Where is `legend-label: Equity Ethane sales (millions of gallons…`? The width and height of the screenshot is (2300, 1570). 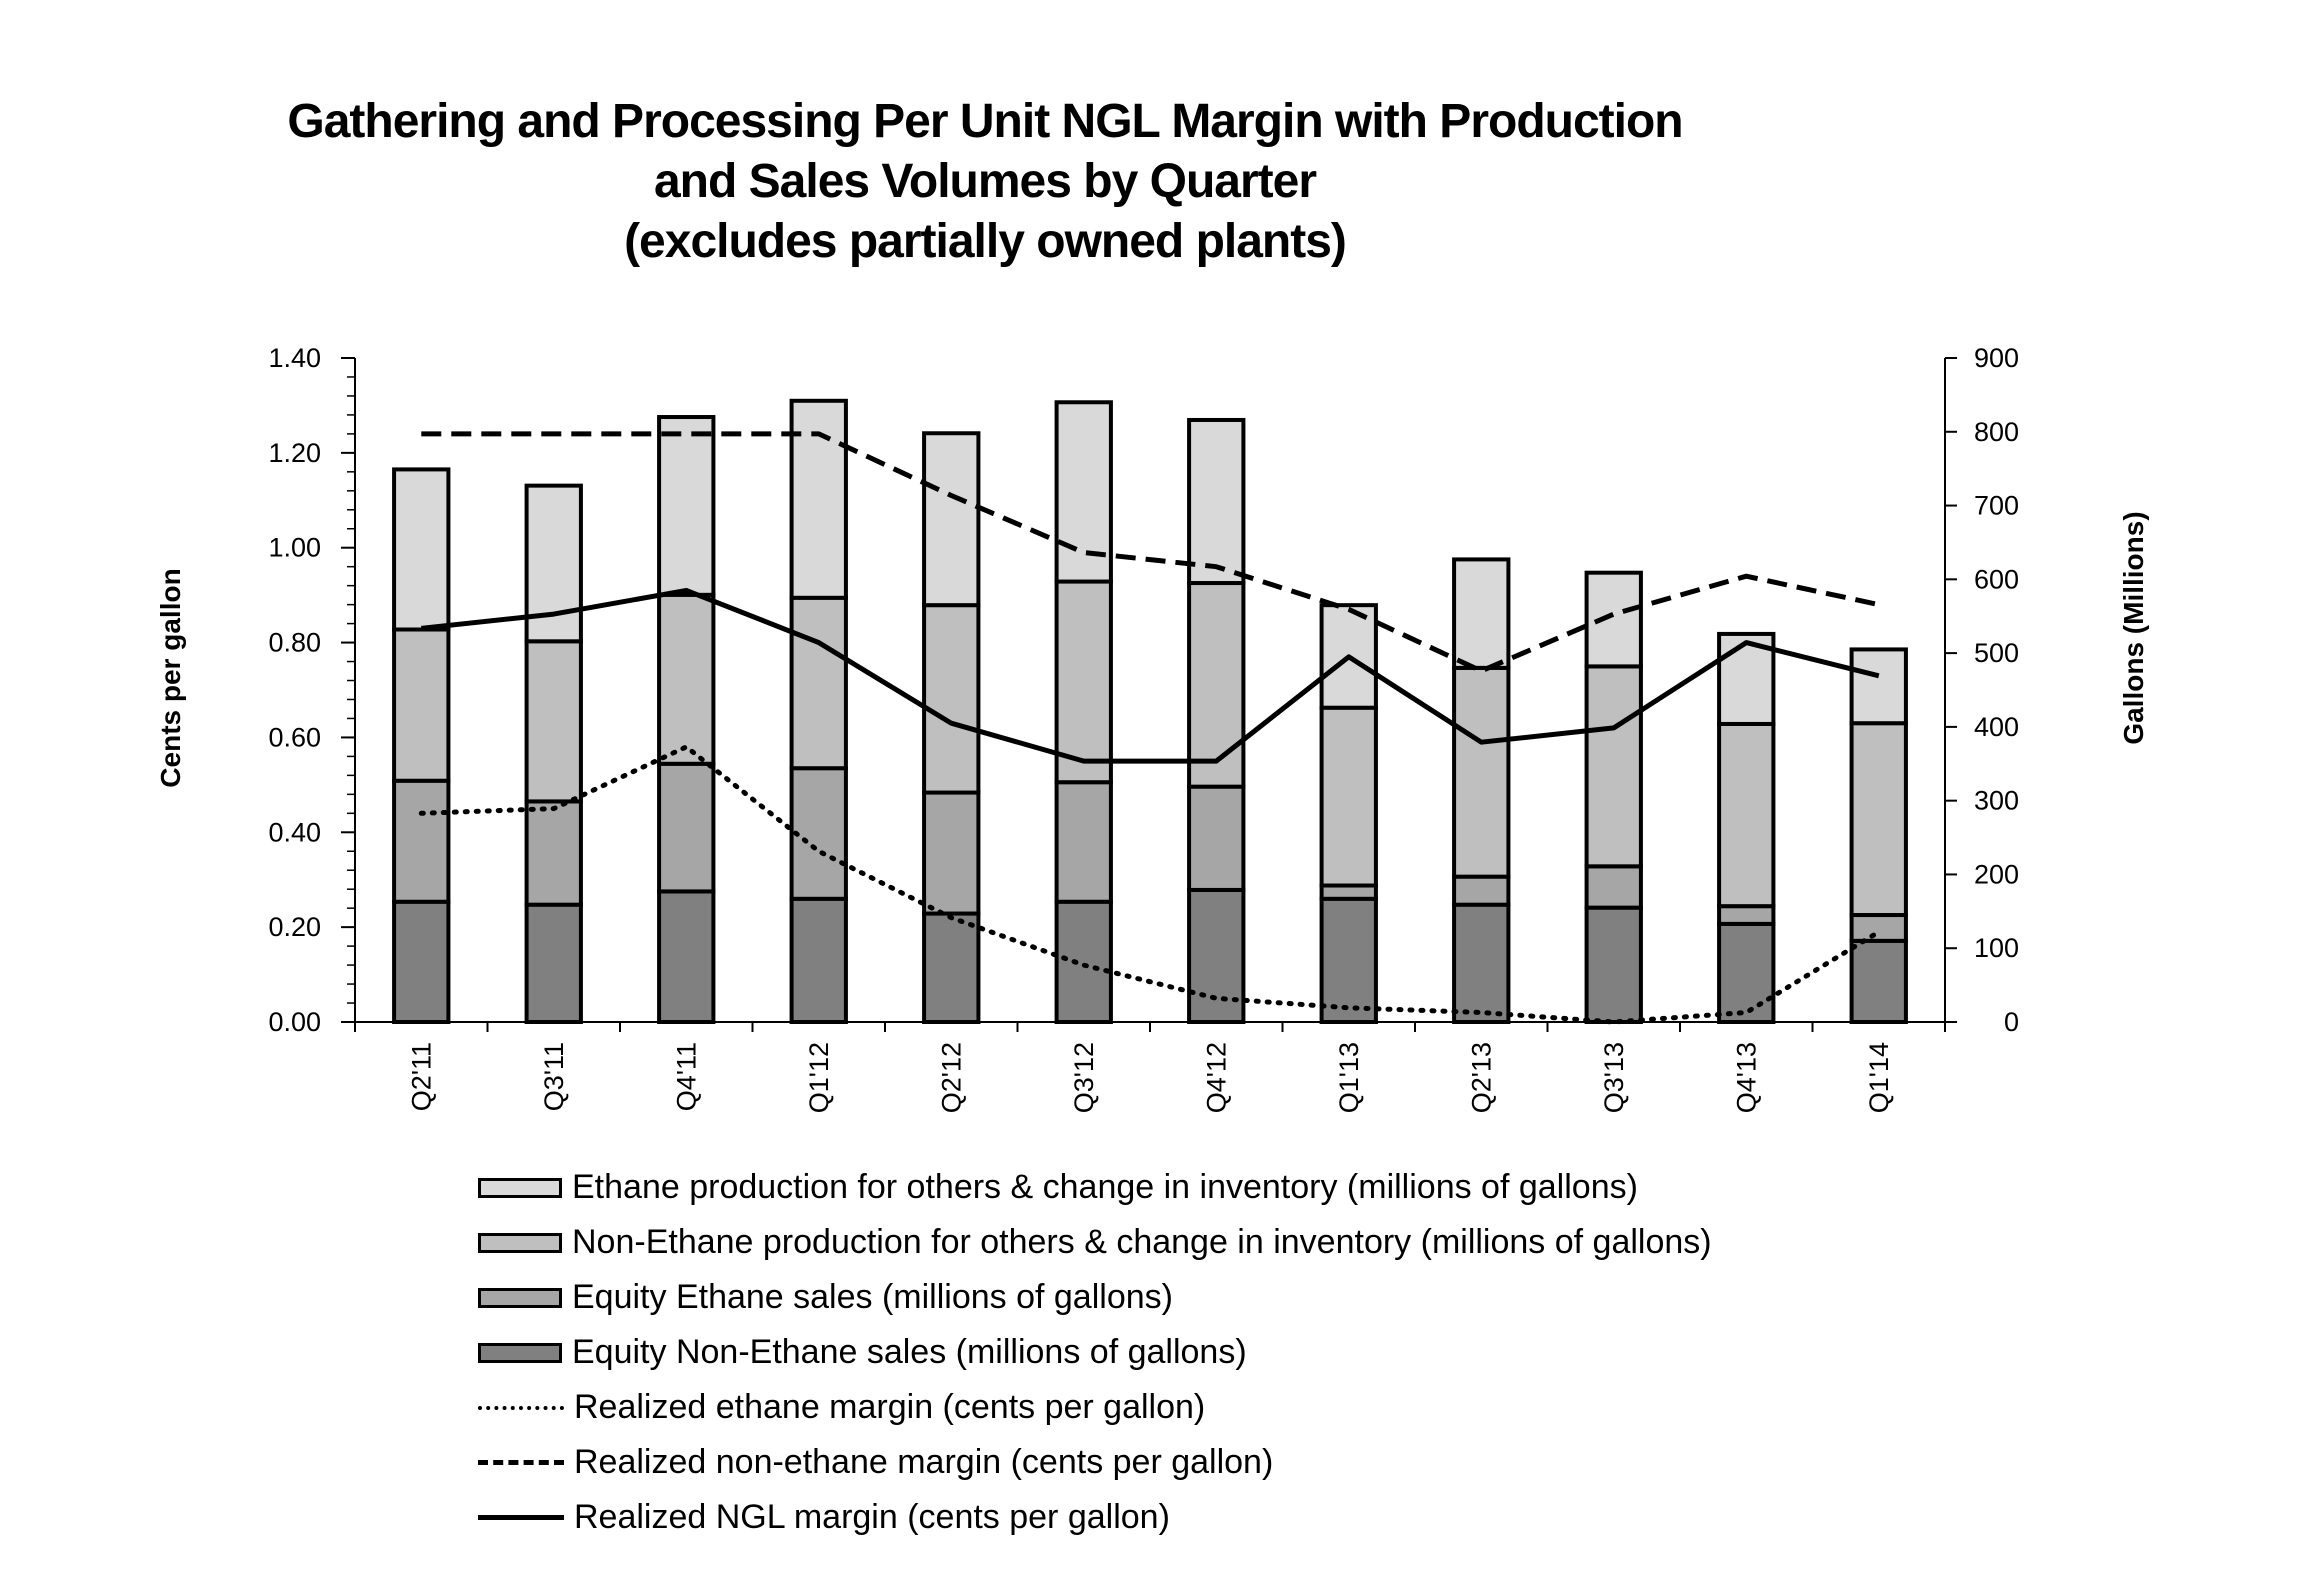
legend-label: Equity Ethane sales (millions of gallons… is located at coordinates (872, 1297).